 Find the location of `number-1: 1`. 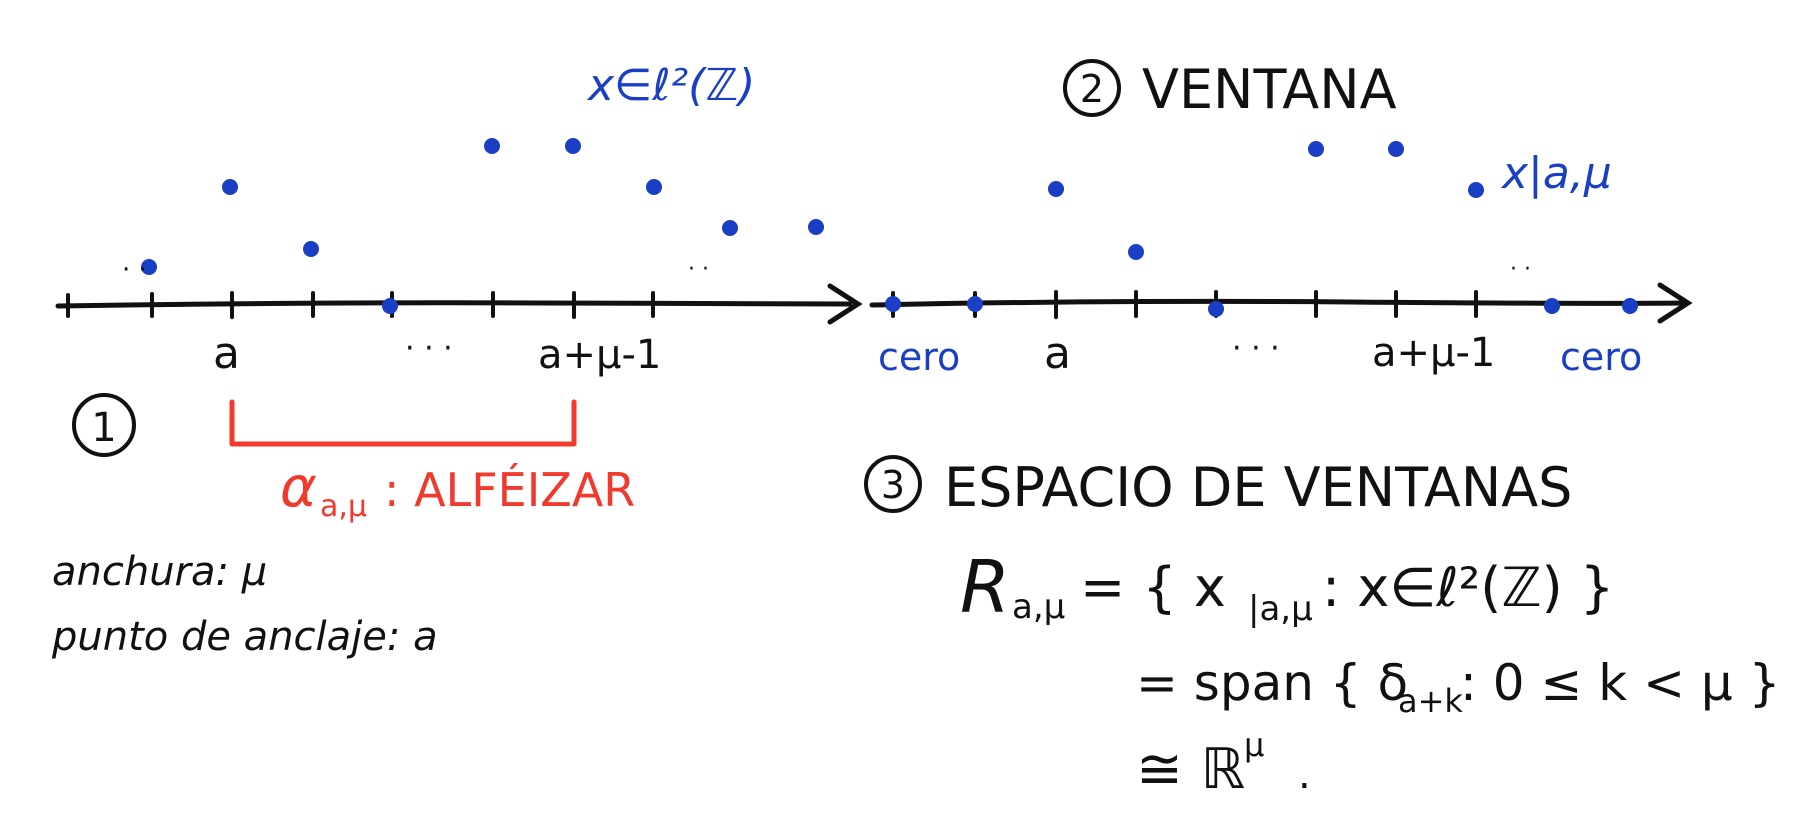

number-1: 1 is located at coordinates (103, 428).